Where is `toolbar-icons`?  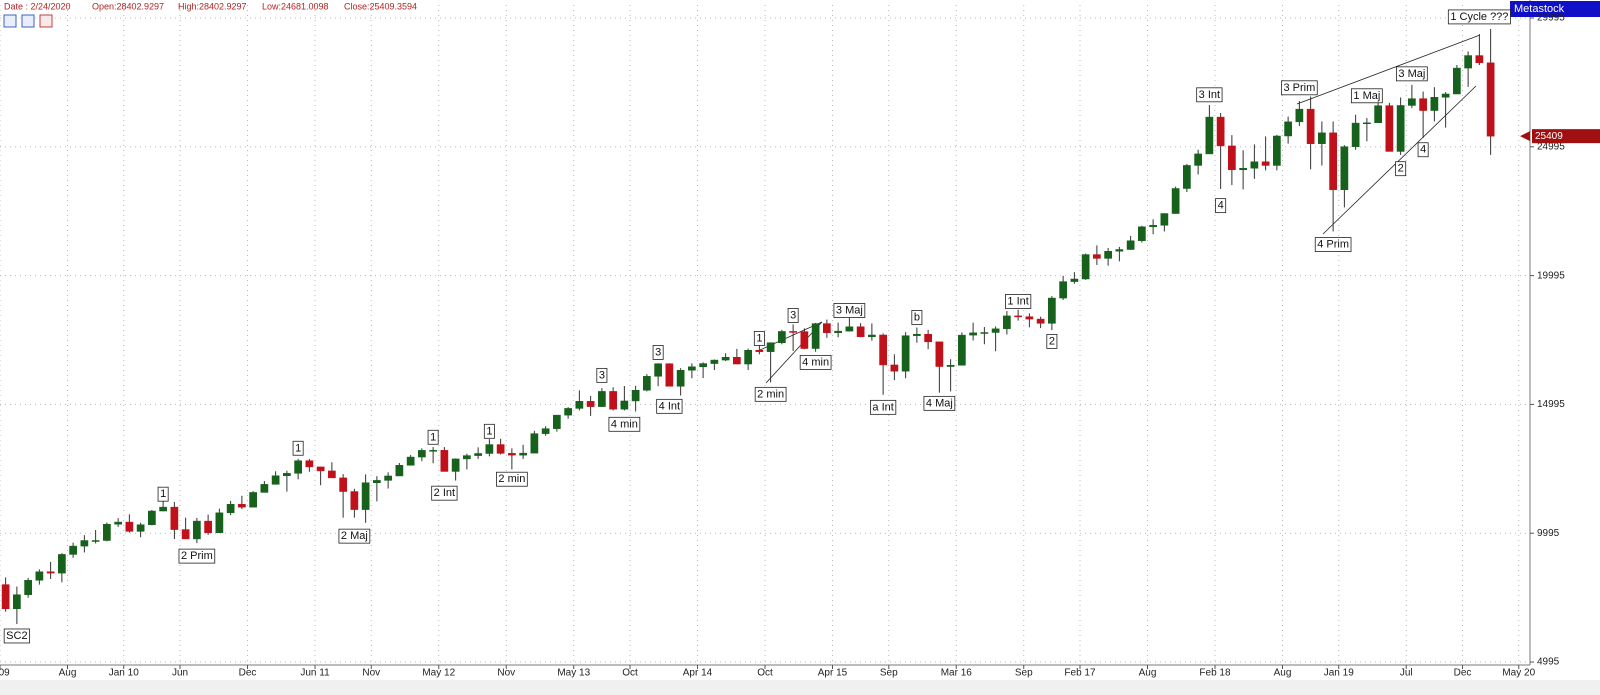 toolbar-icons is located at coordinates (28, 21).